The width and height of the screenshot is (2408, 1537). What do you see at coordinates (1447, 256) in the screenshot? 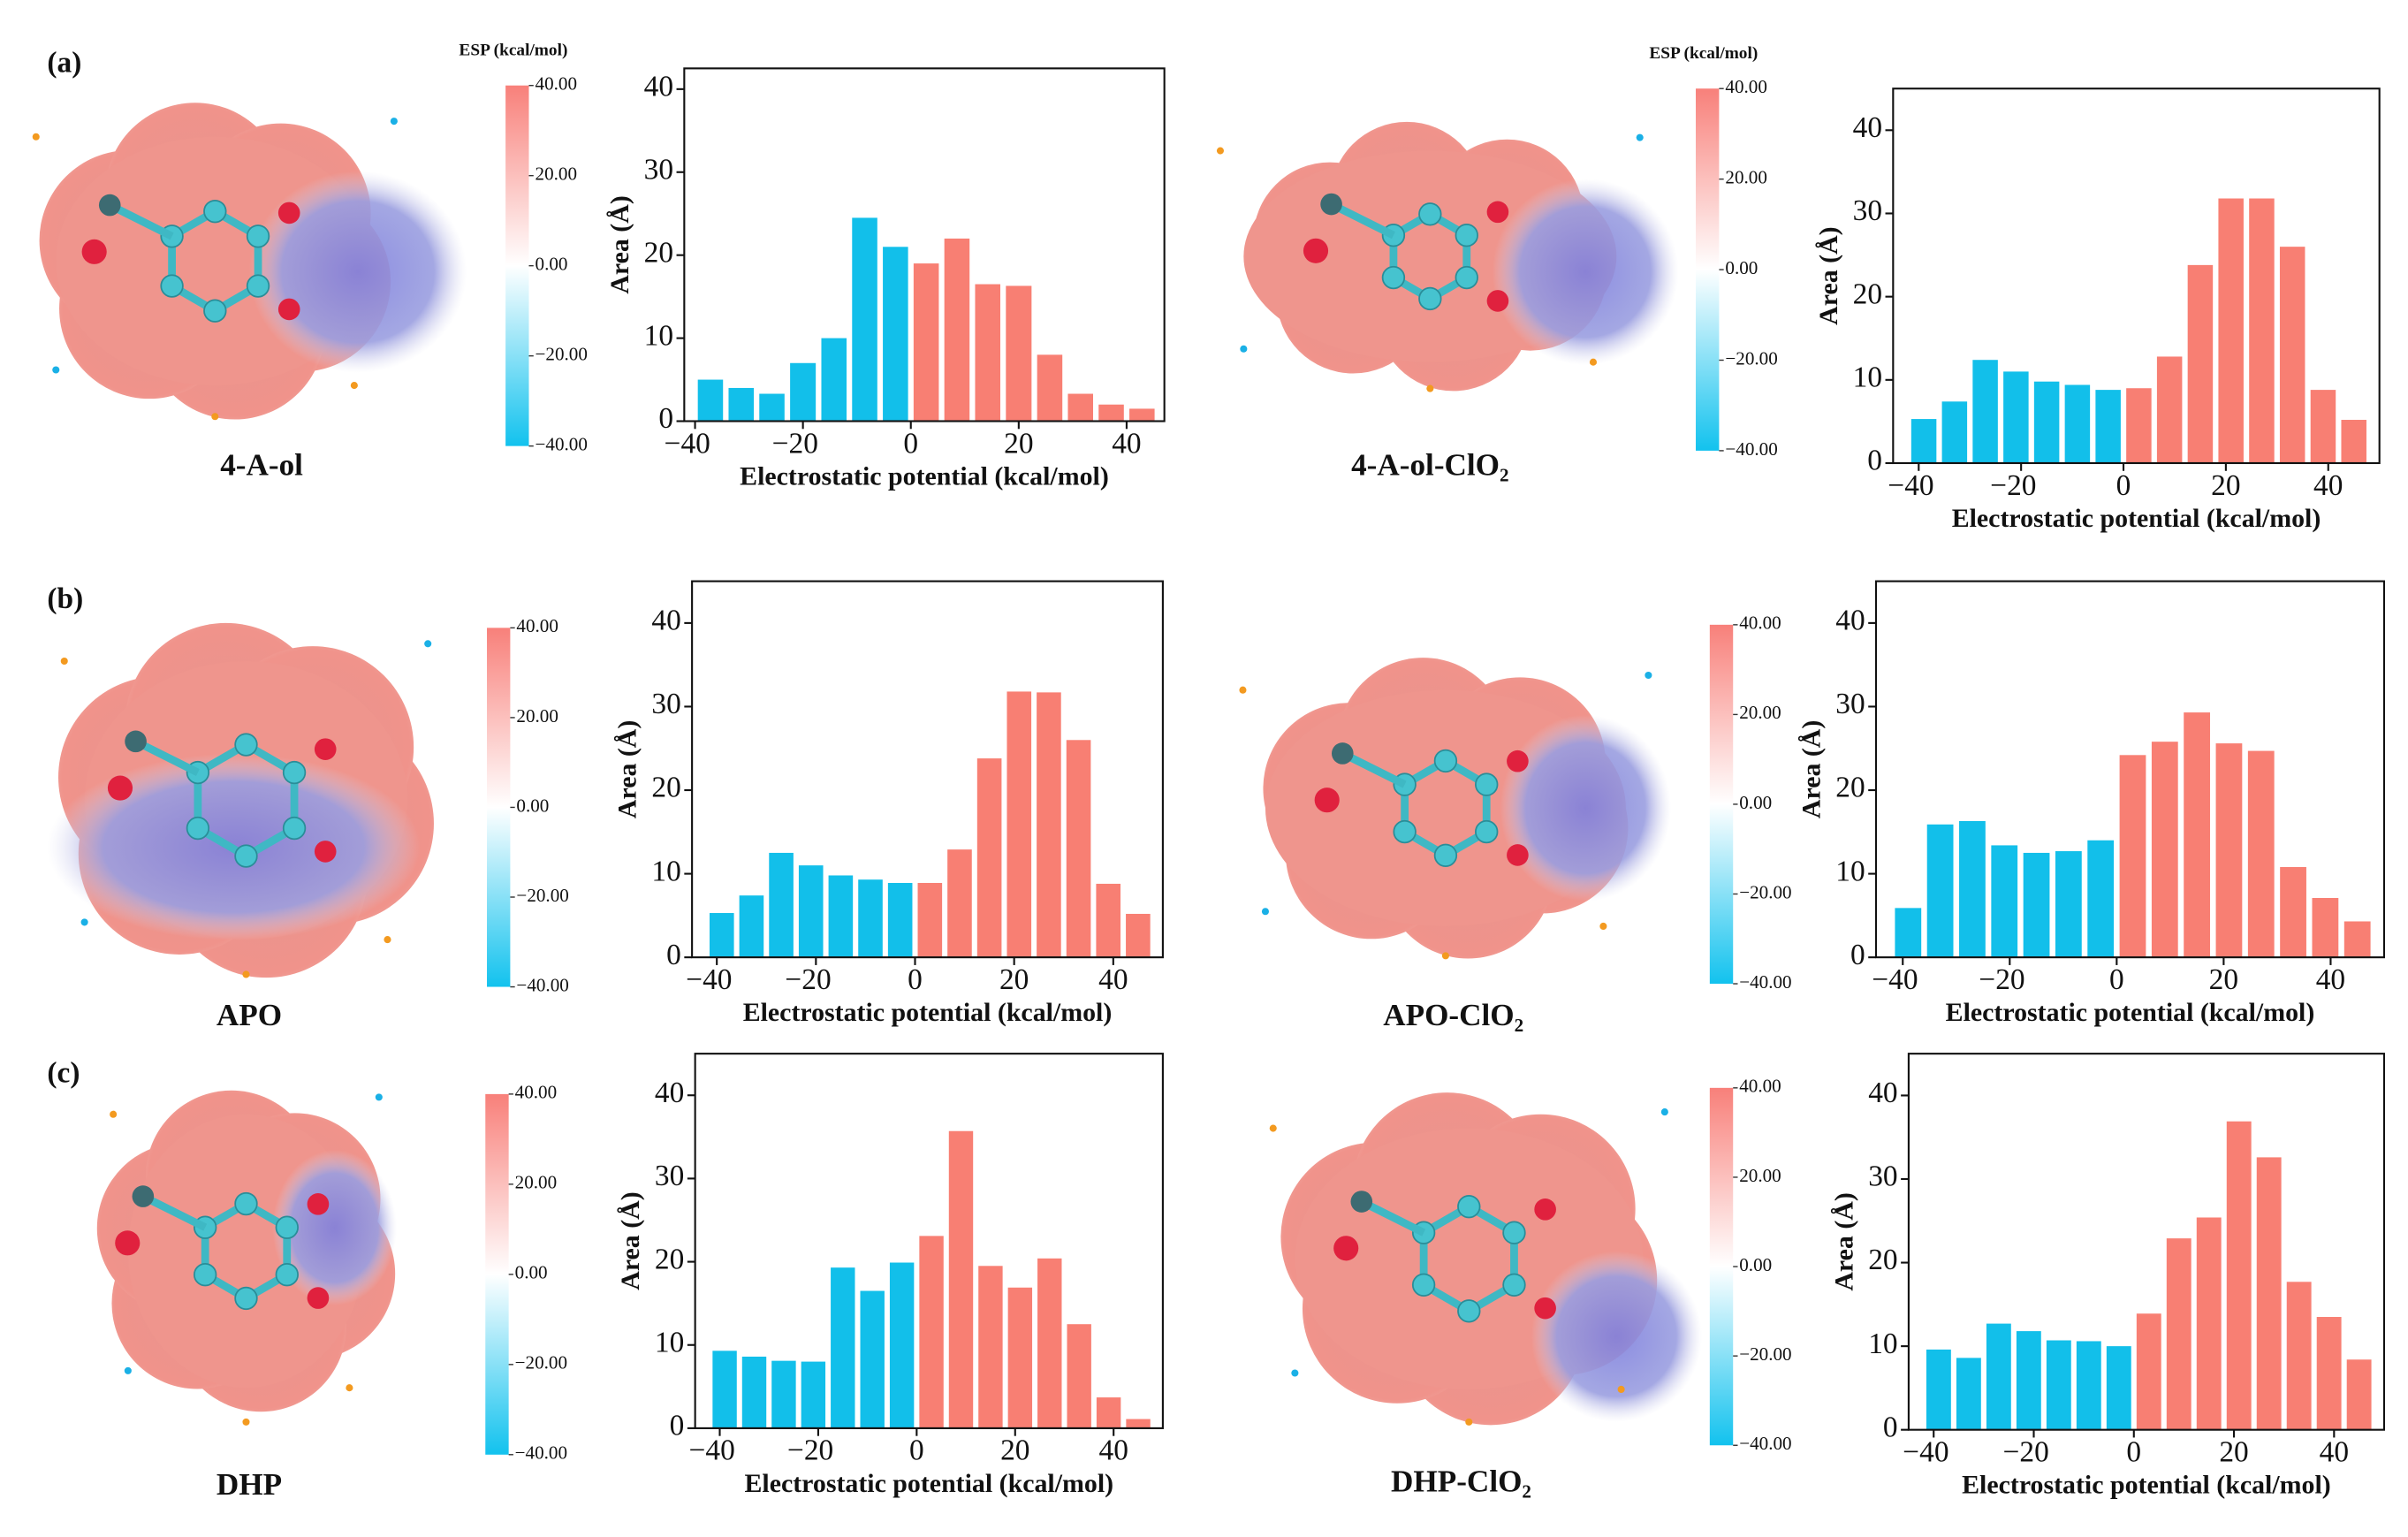
I see `molecule-surface` at bounding box center [1447, 256].